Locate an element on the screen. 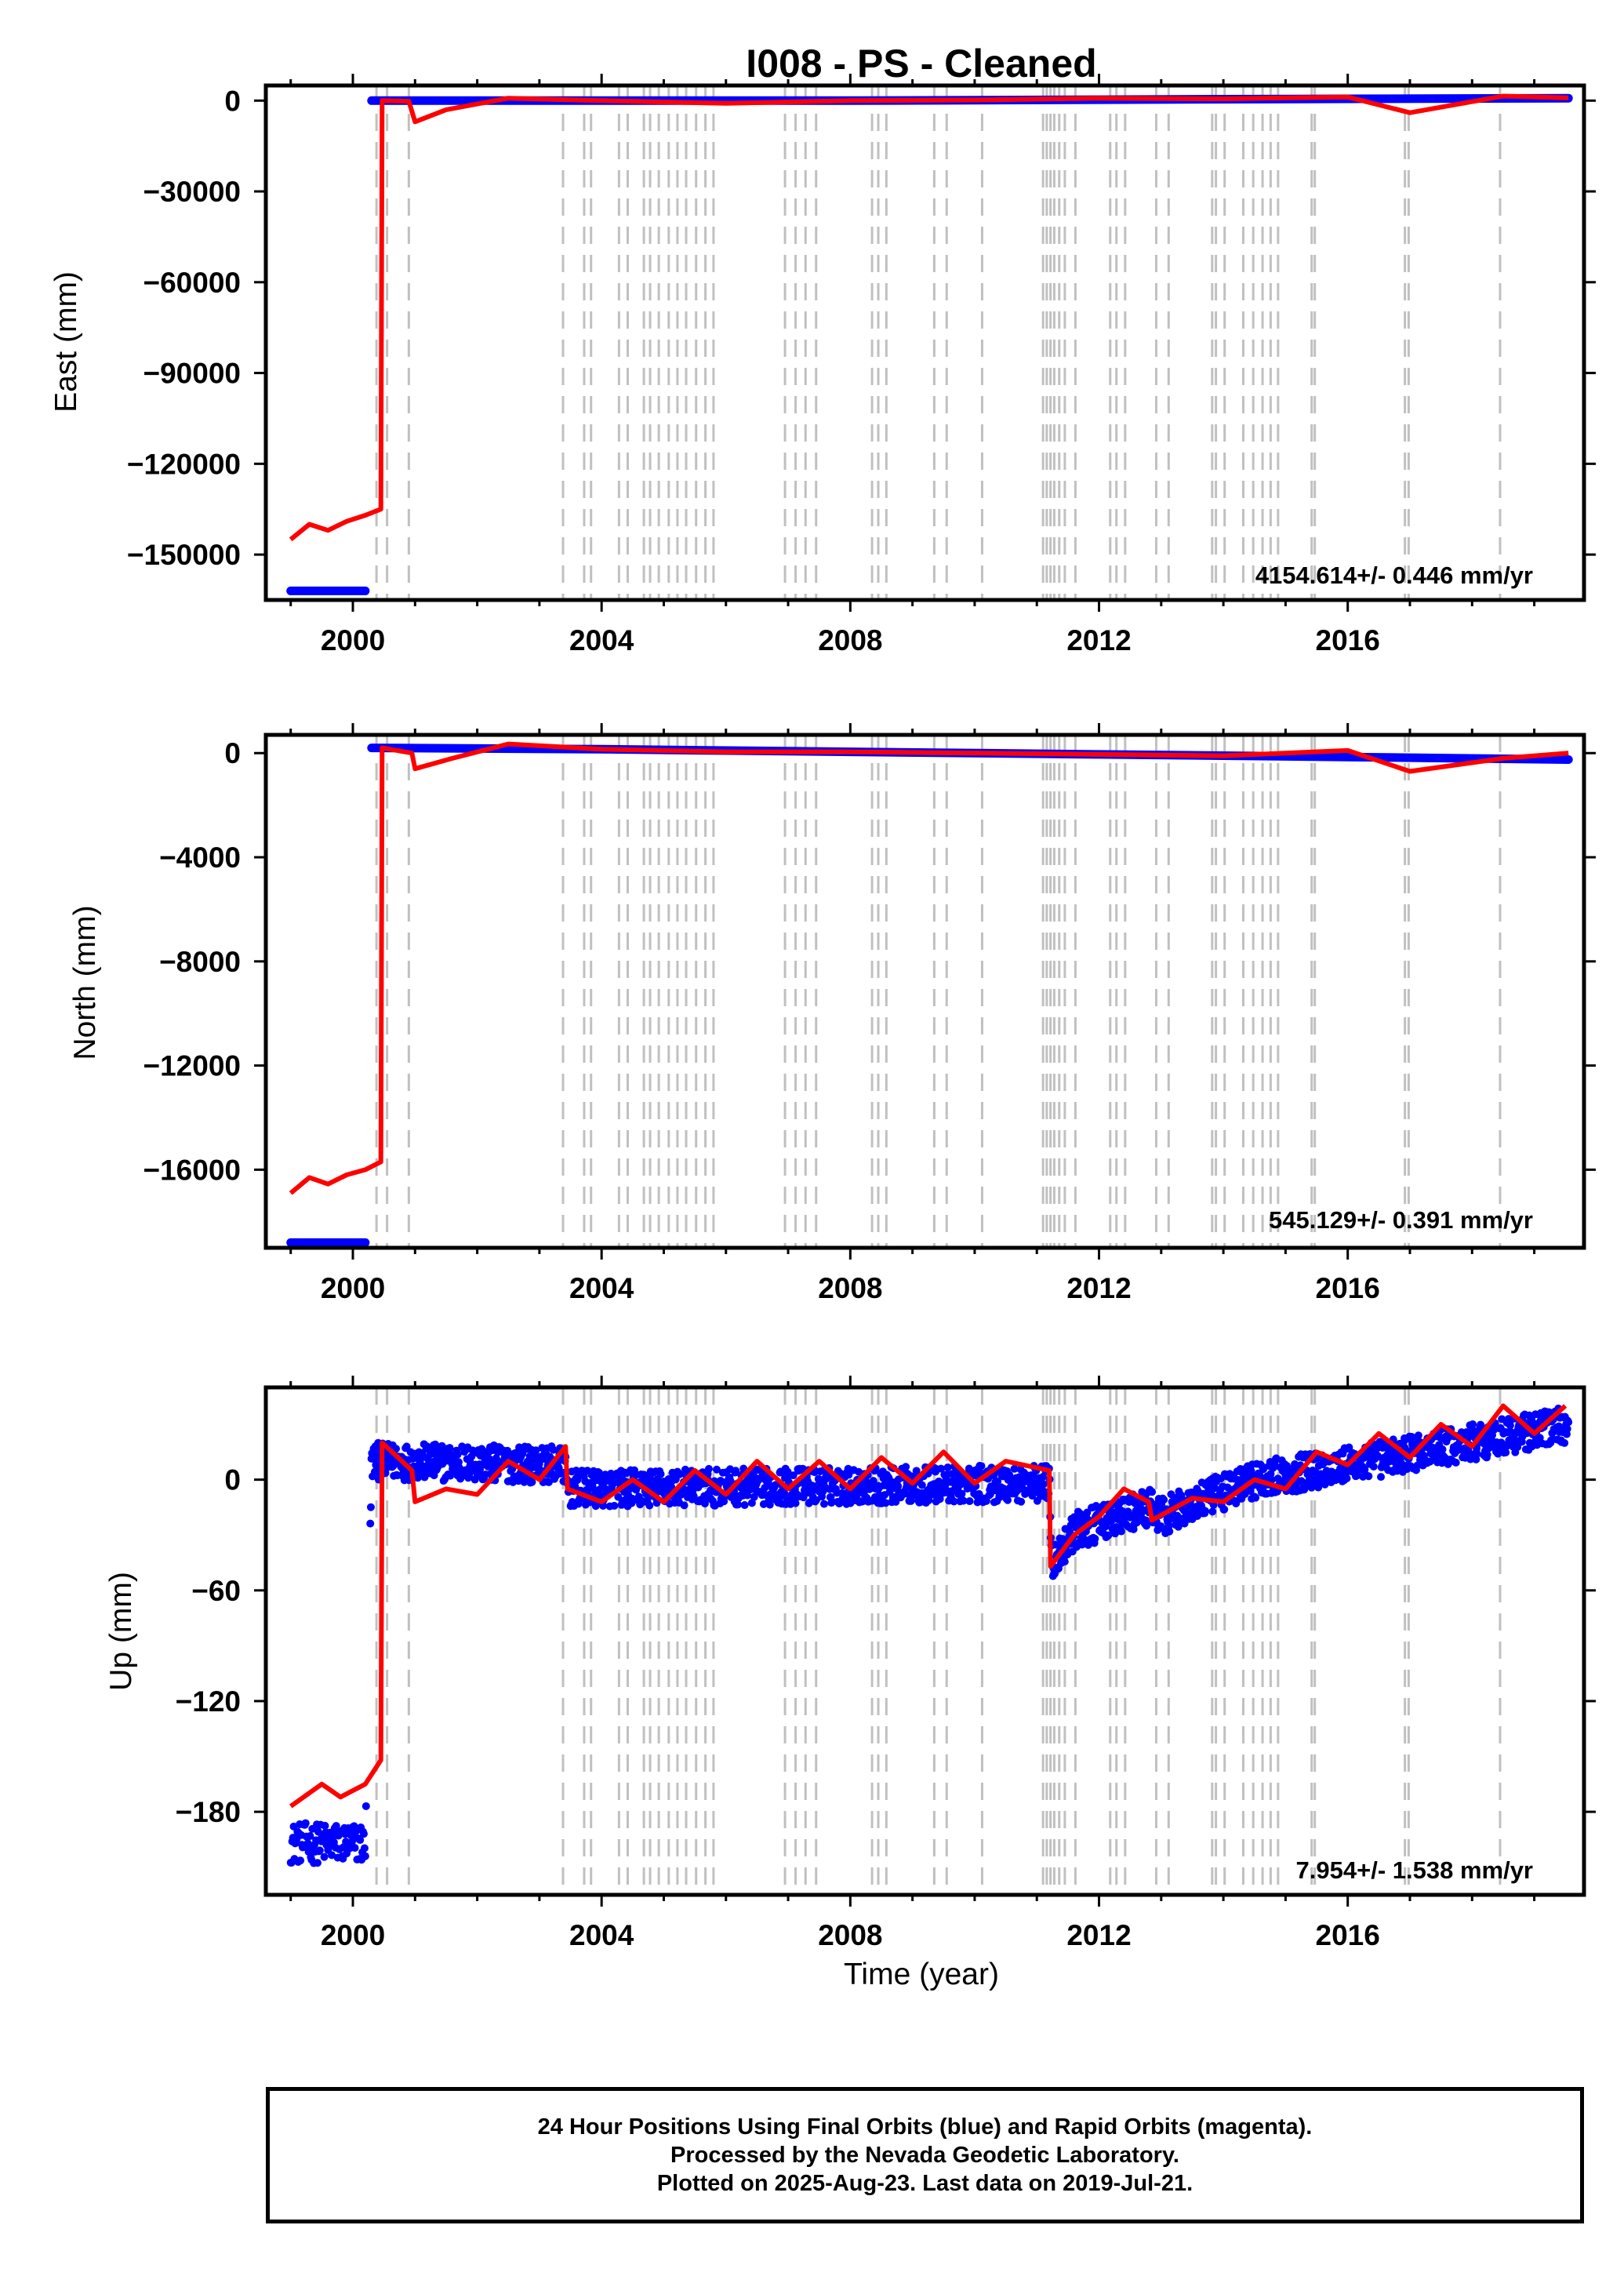 The image size is (1624, 2276). y-tick-label: −12000 is located at coordinates (193, 1066).